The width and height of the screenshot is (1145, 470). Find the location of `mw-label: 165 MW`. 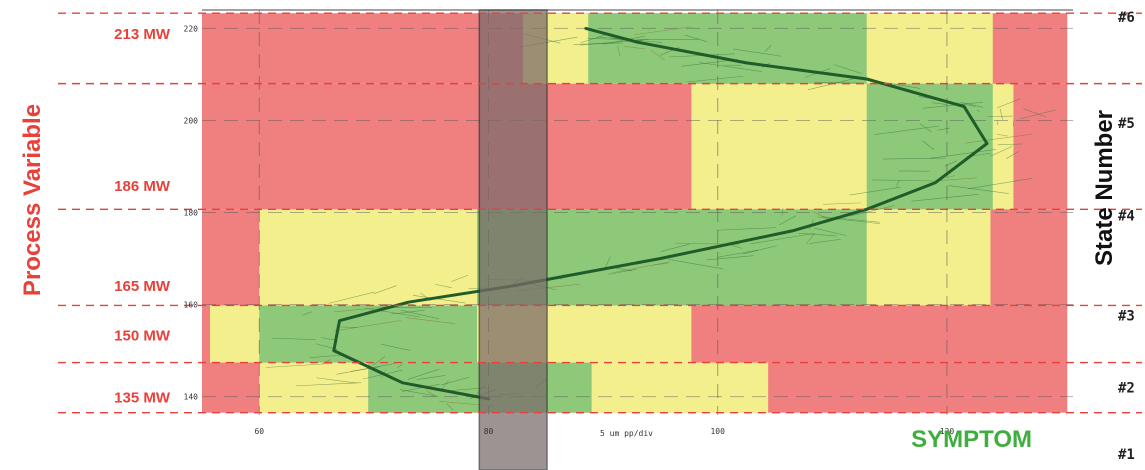

mw-label: 165 MW is located at coordinates (142, 286).